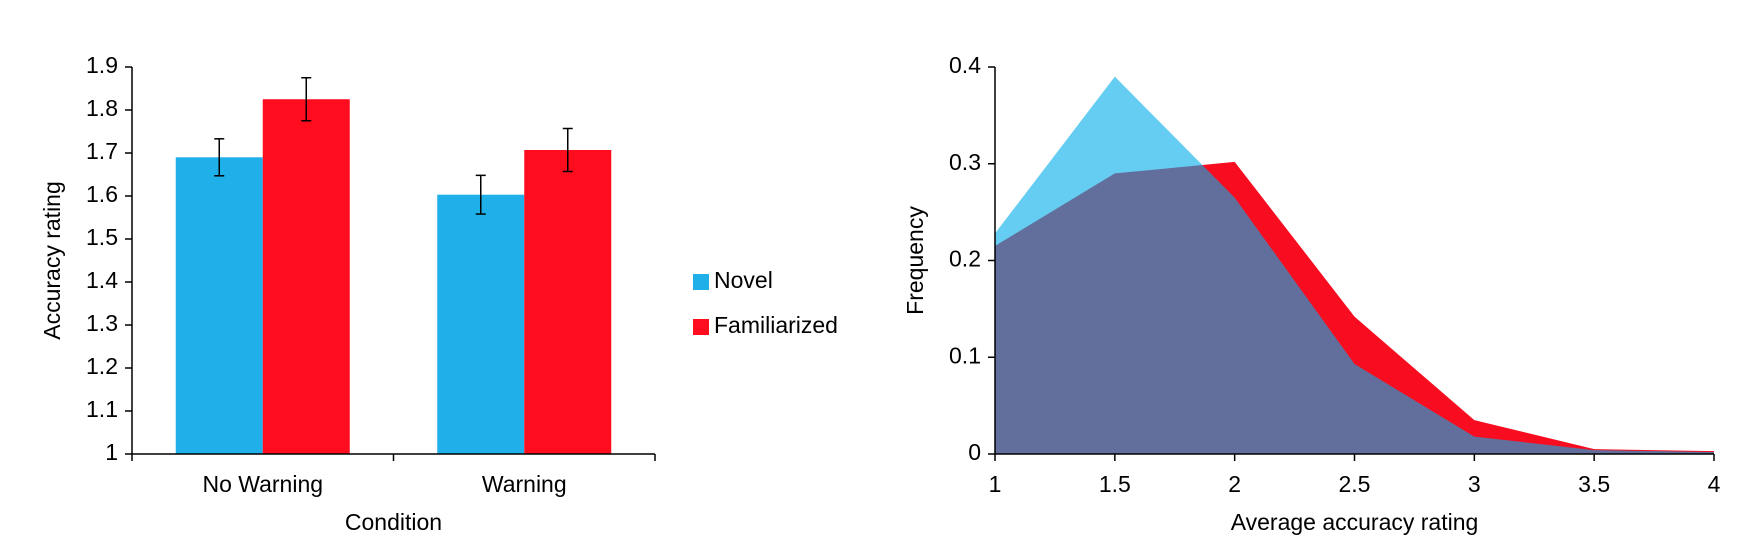  Describe the element at coordinates (102, 194) in the screenshot. I see `y-tick-label: 1.6` at that location.